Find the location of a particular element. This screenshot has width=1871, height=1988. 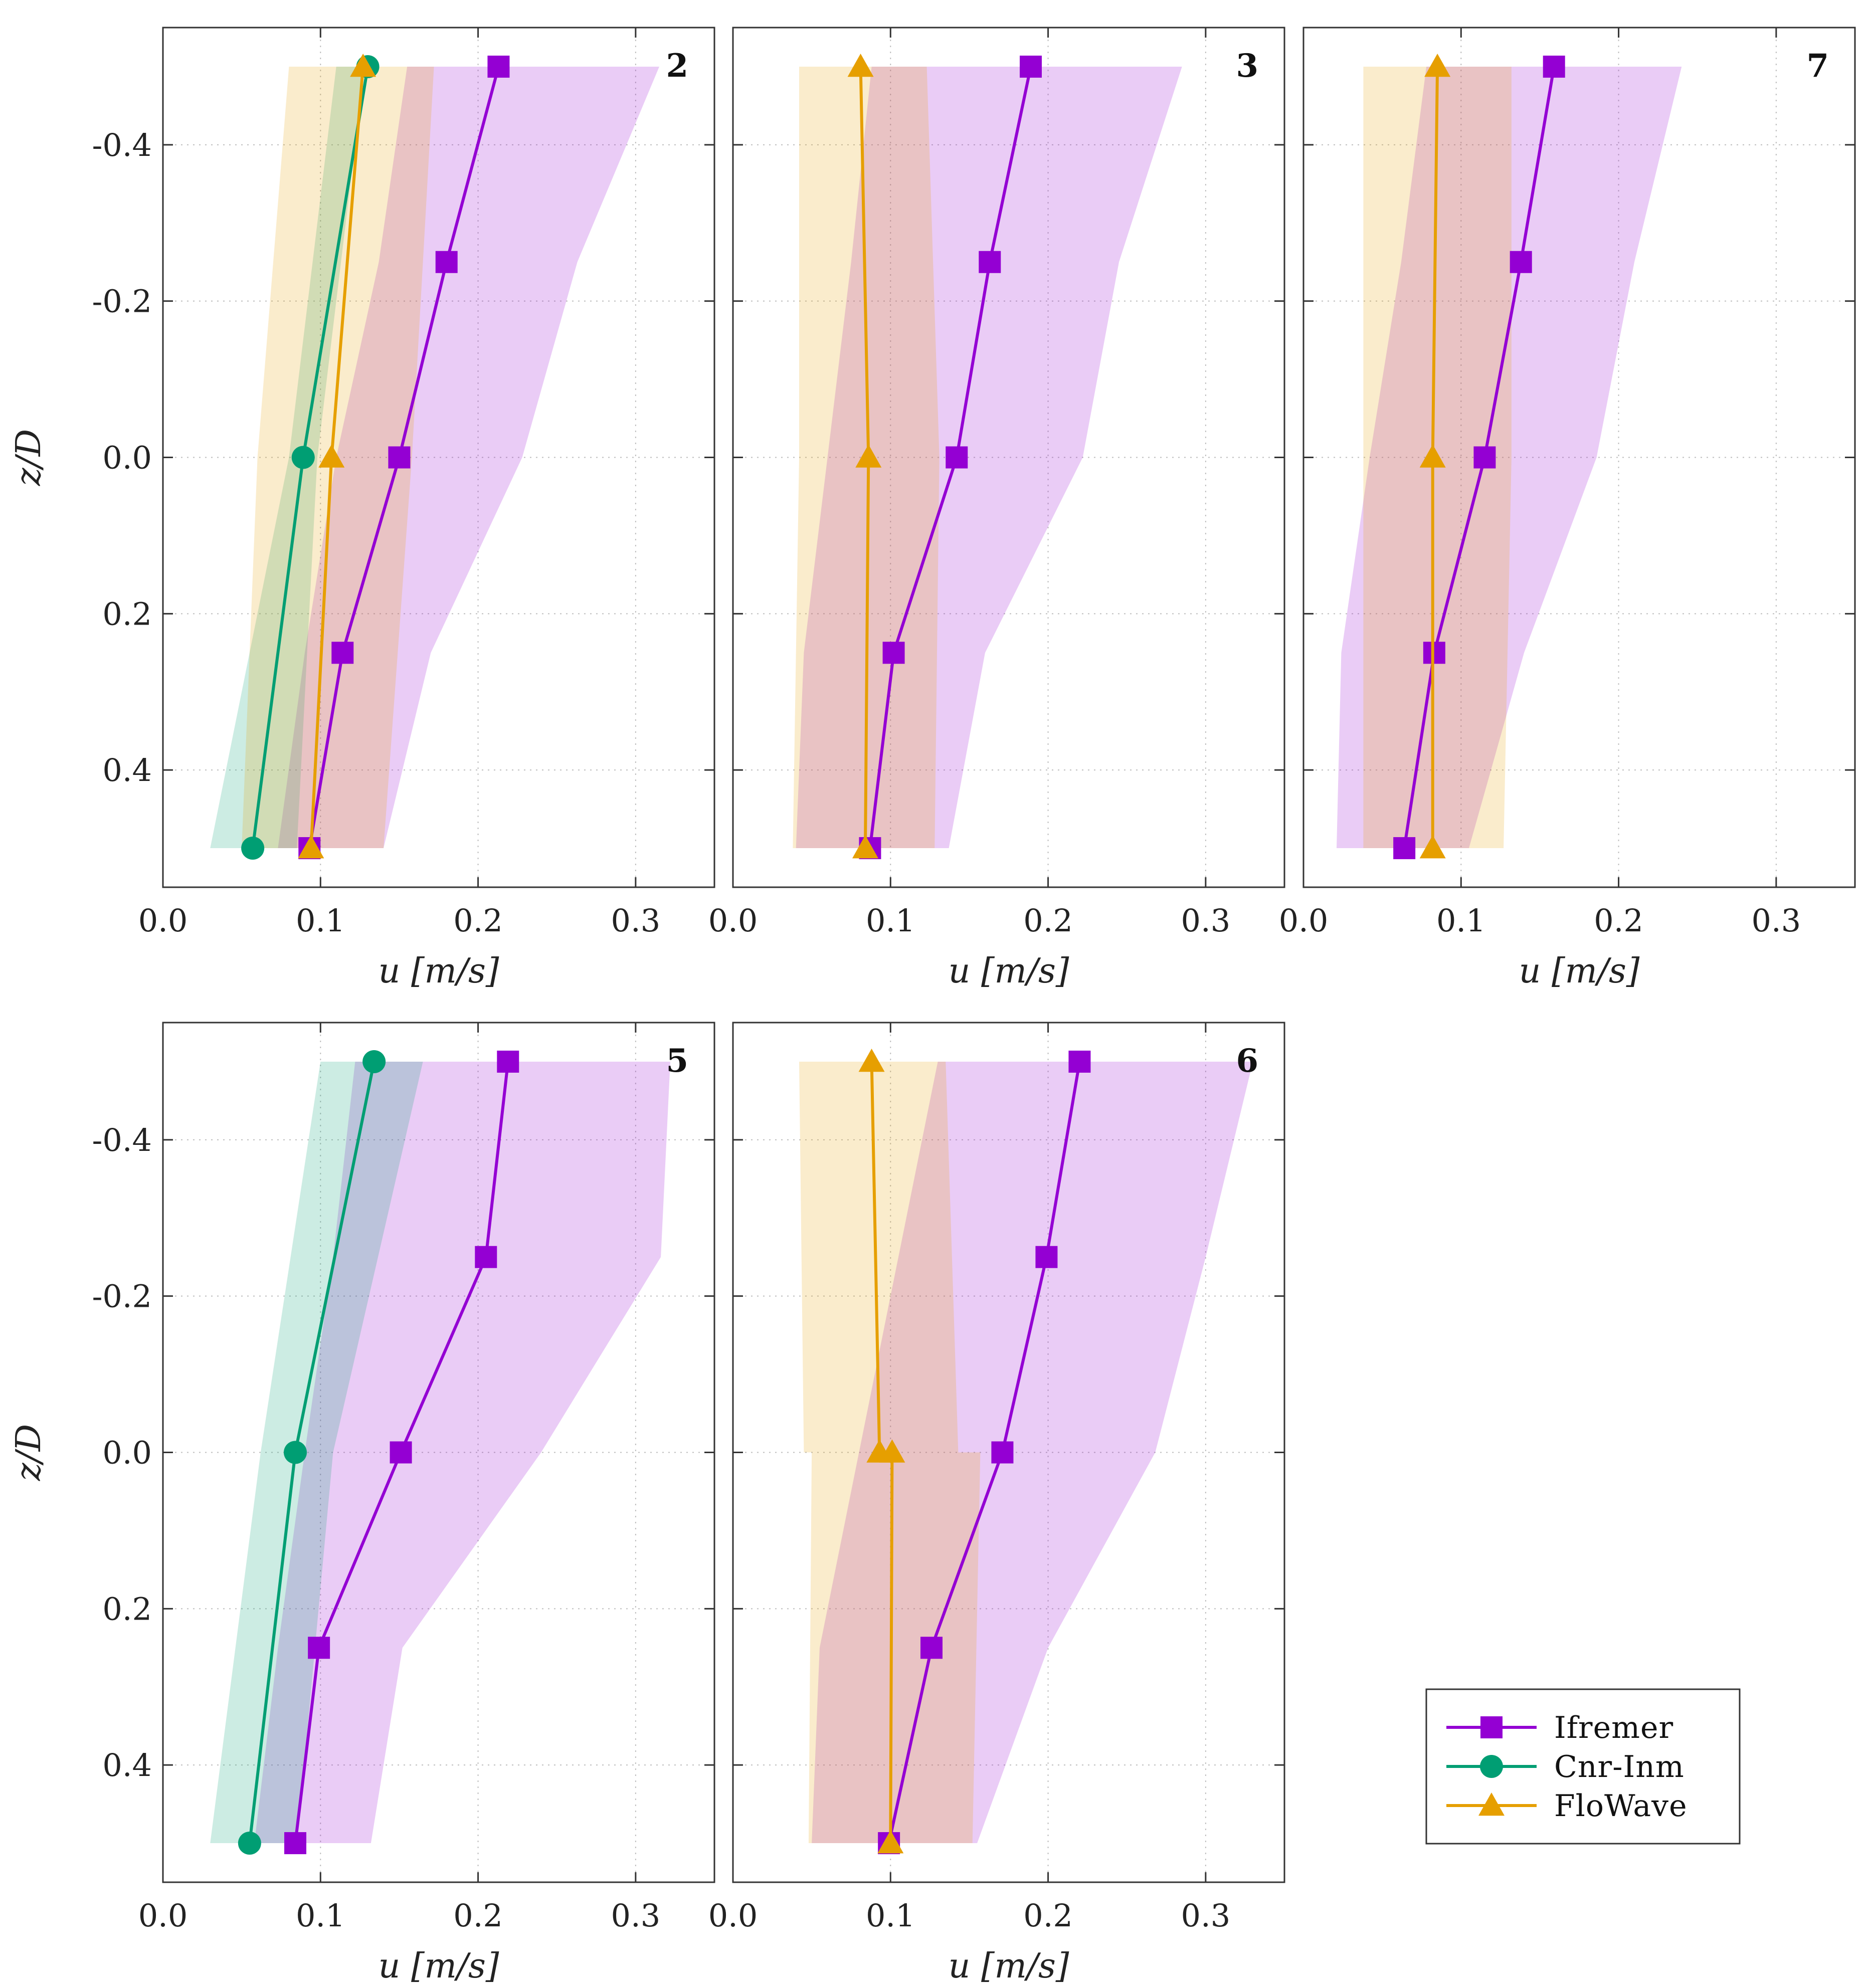

legend-entry-flowave: FloWave is located at coordinates (1567, 1806).